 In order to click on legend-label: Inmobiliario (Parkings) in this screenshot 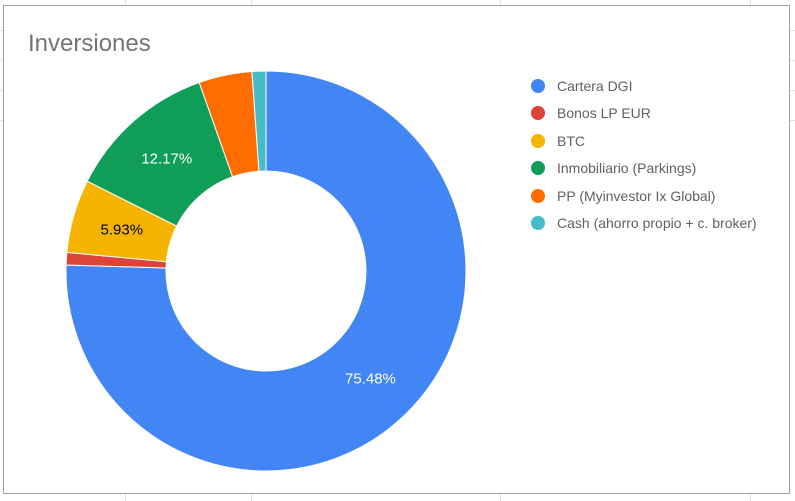, I will do `click(627, 168)`.